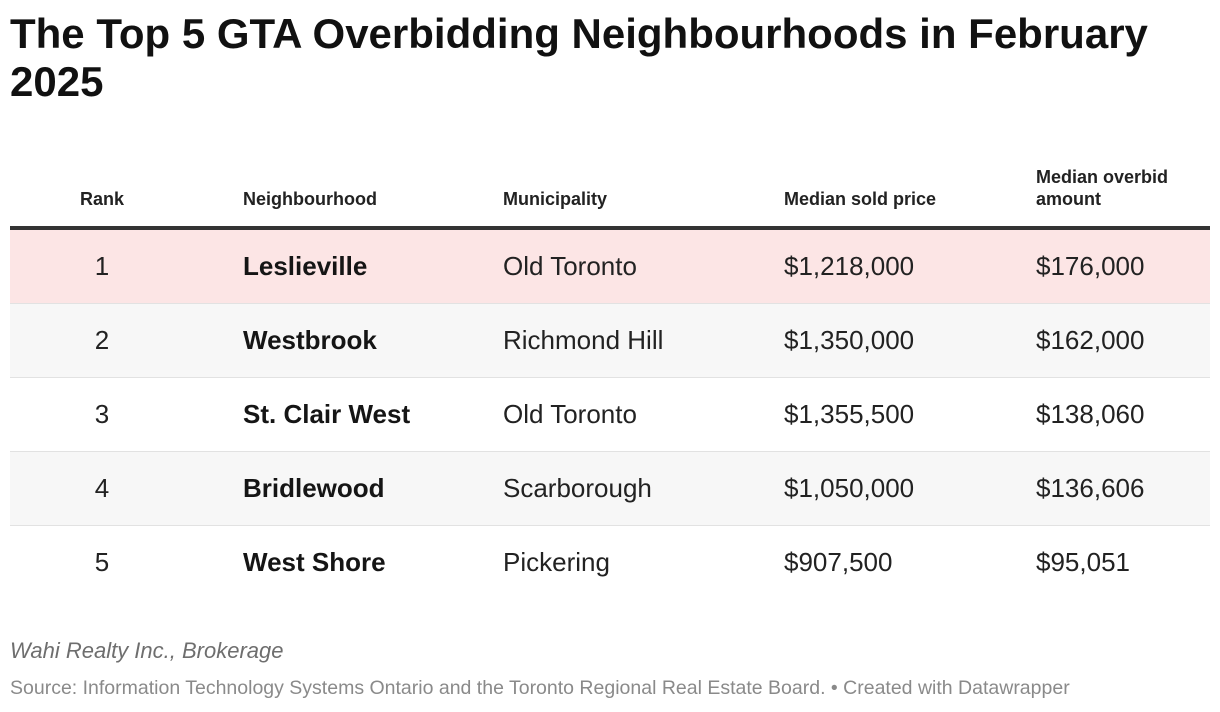  I want to click on cell-median-overbid-amount: $95,051, so click(1083, 562).